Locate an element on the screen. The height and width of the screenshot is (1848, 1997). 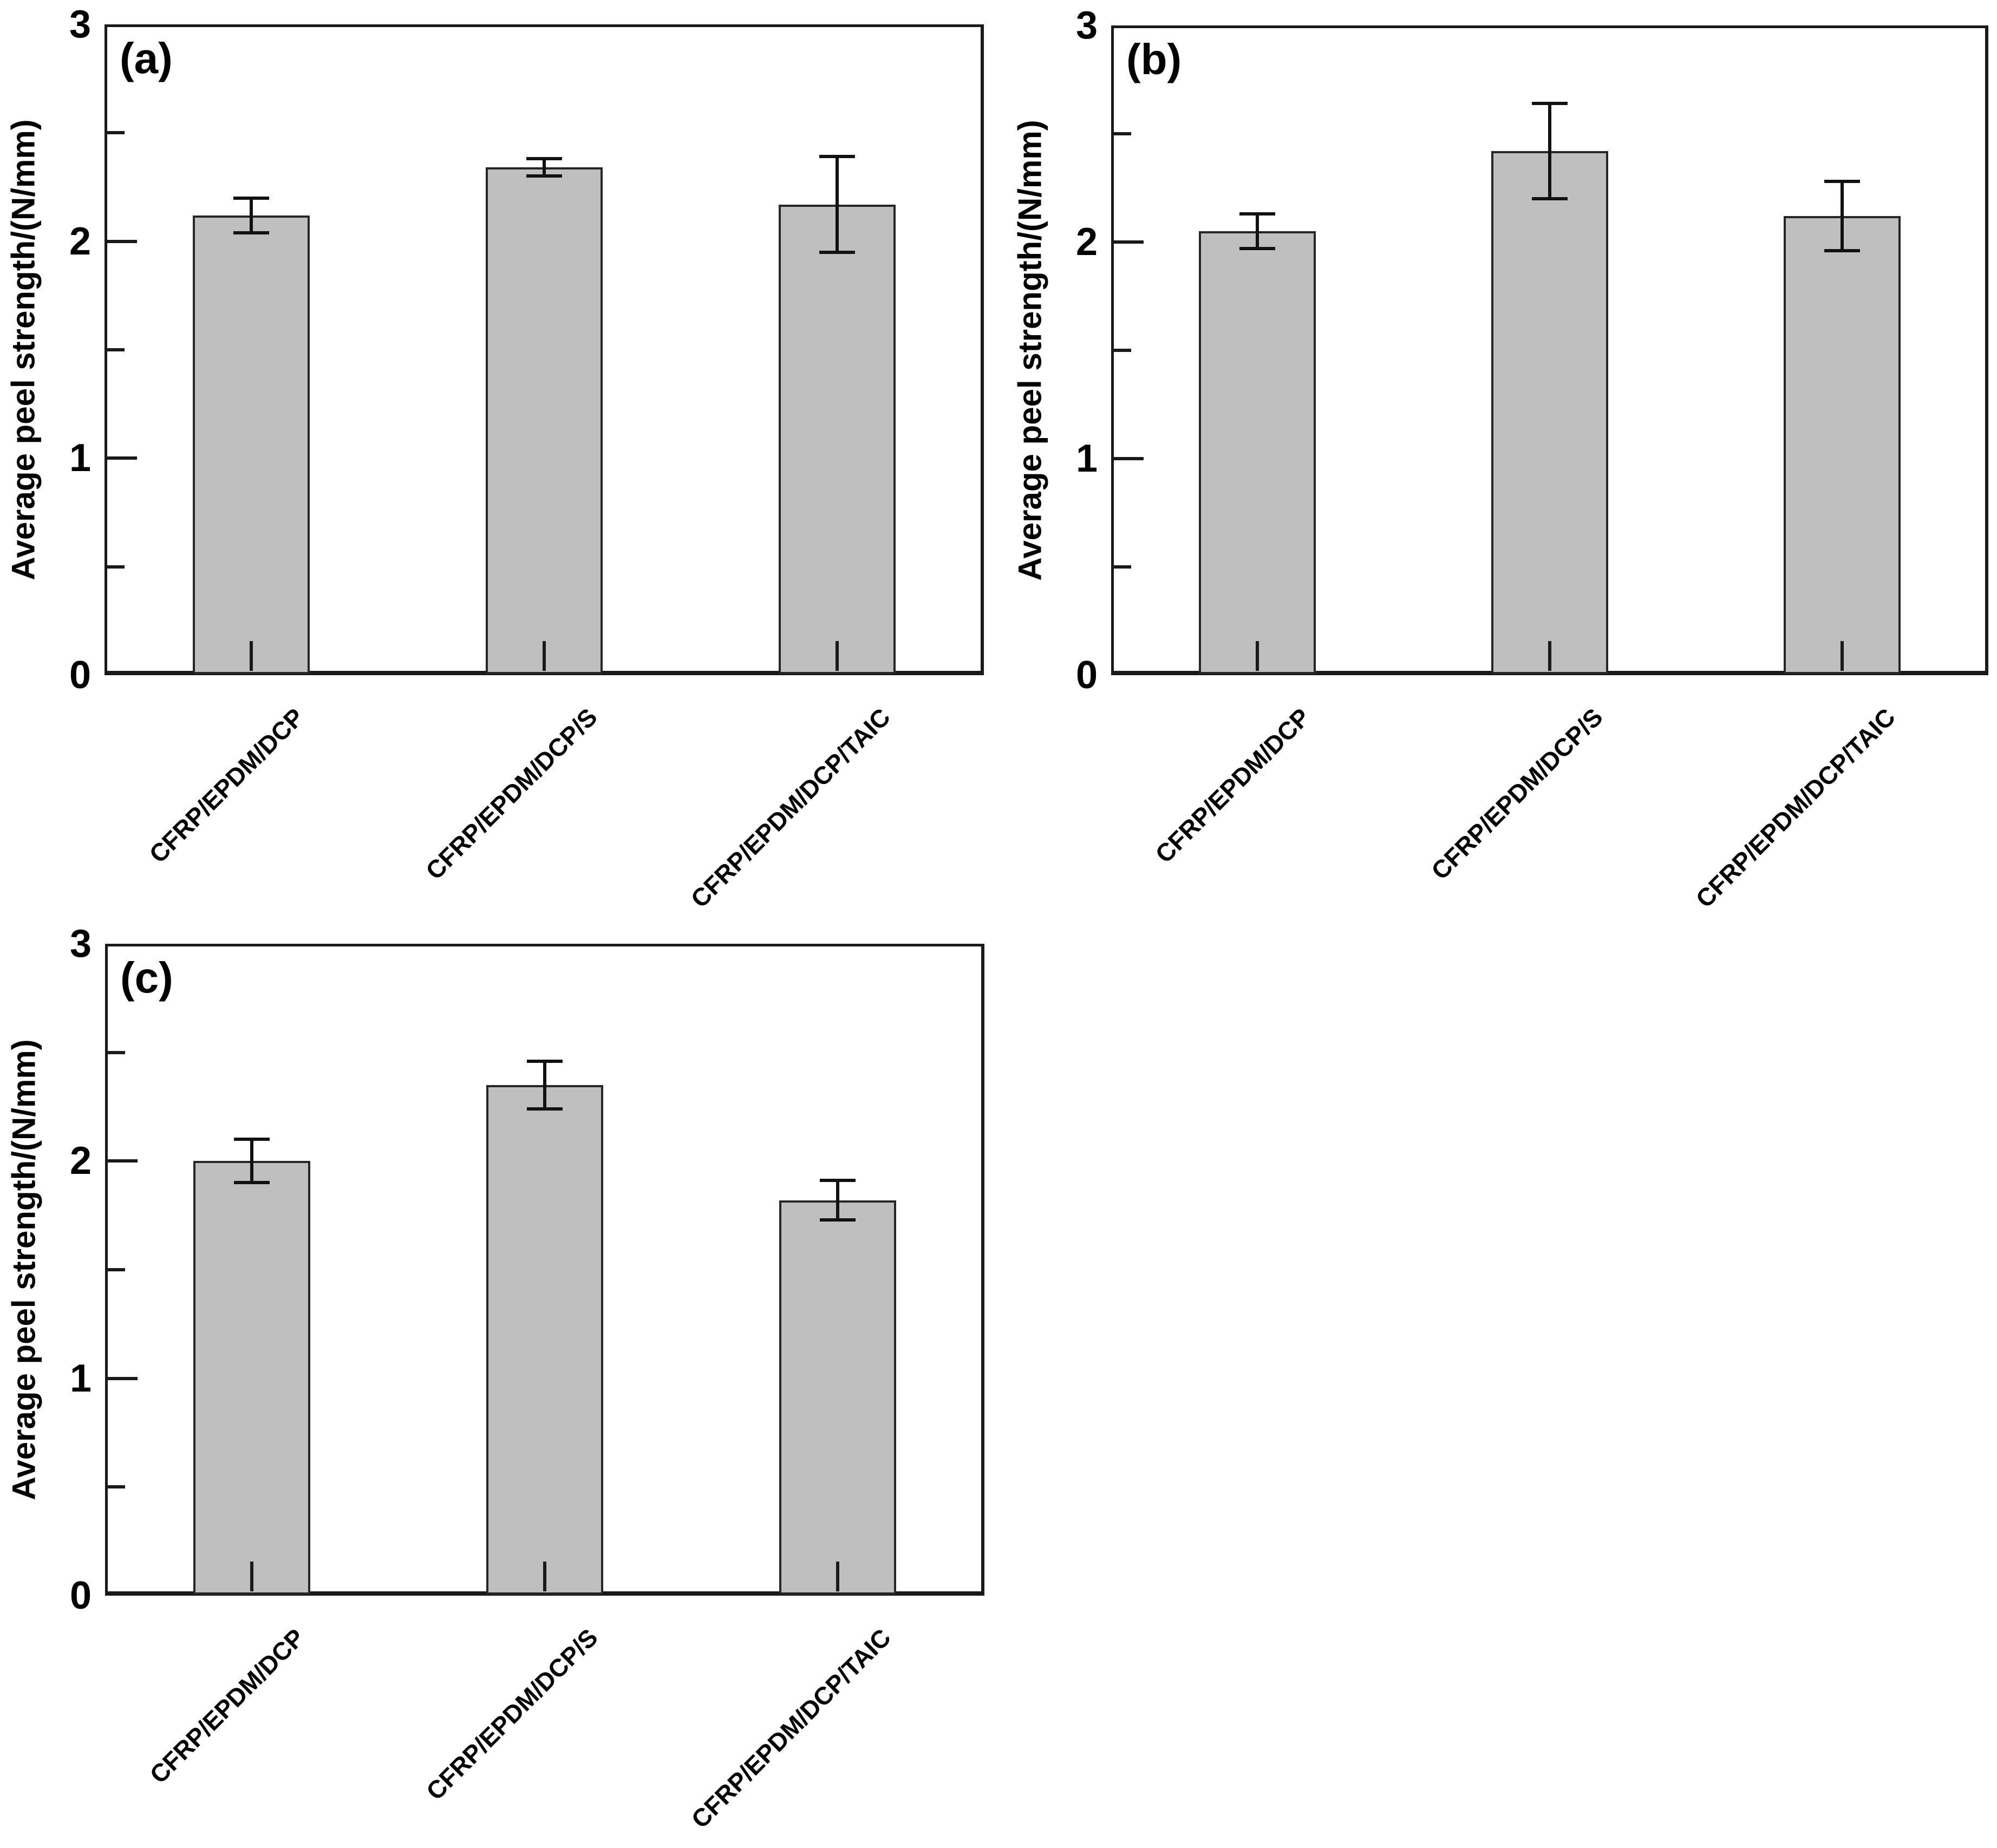
panel-letter: (a) is located at coordinates (147, 58).